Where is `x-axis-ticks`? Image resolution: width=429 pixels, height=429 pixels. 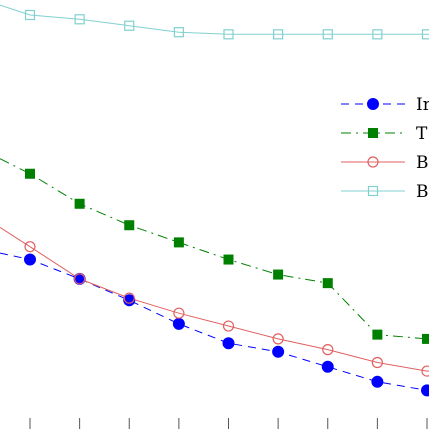 x-axis-ticks is located at coordinates (228, 423).